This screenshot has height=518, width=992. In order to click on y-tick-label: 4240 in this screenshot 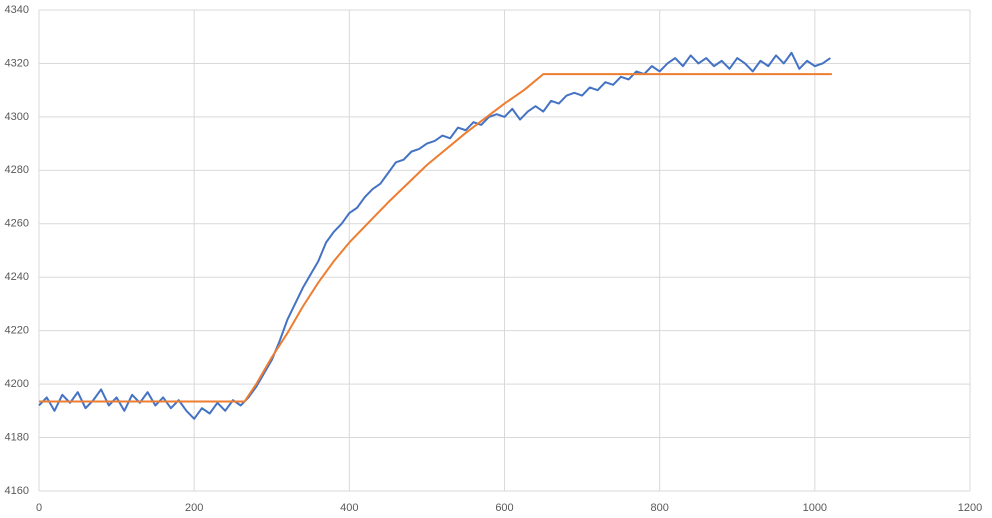, I will do `click(17, 277)`.